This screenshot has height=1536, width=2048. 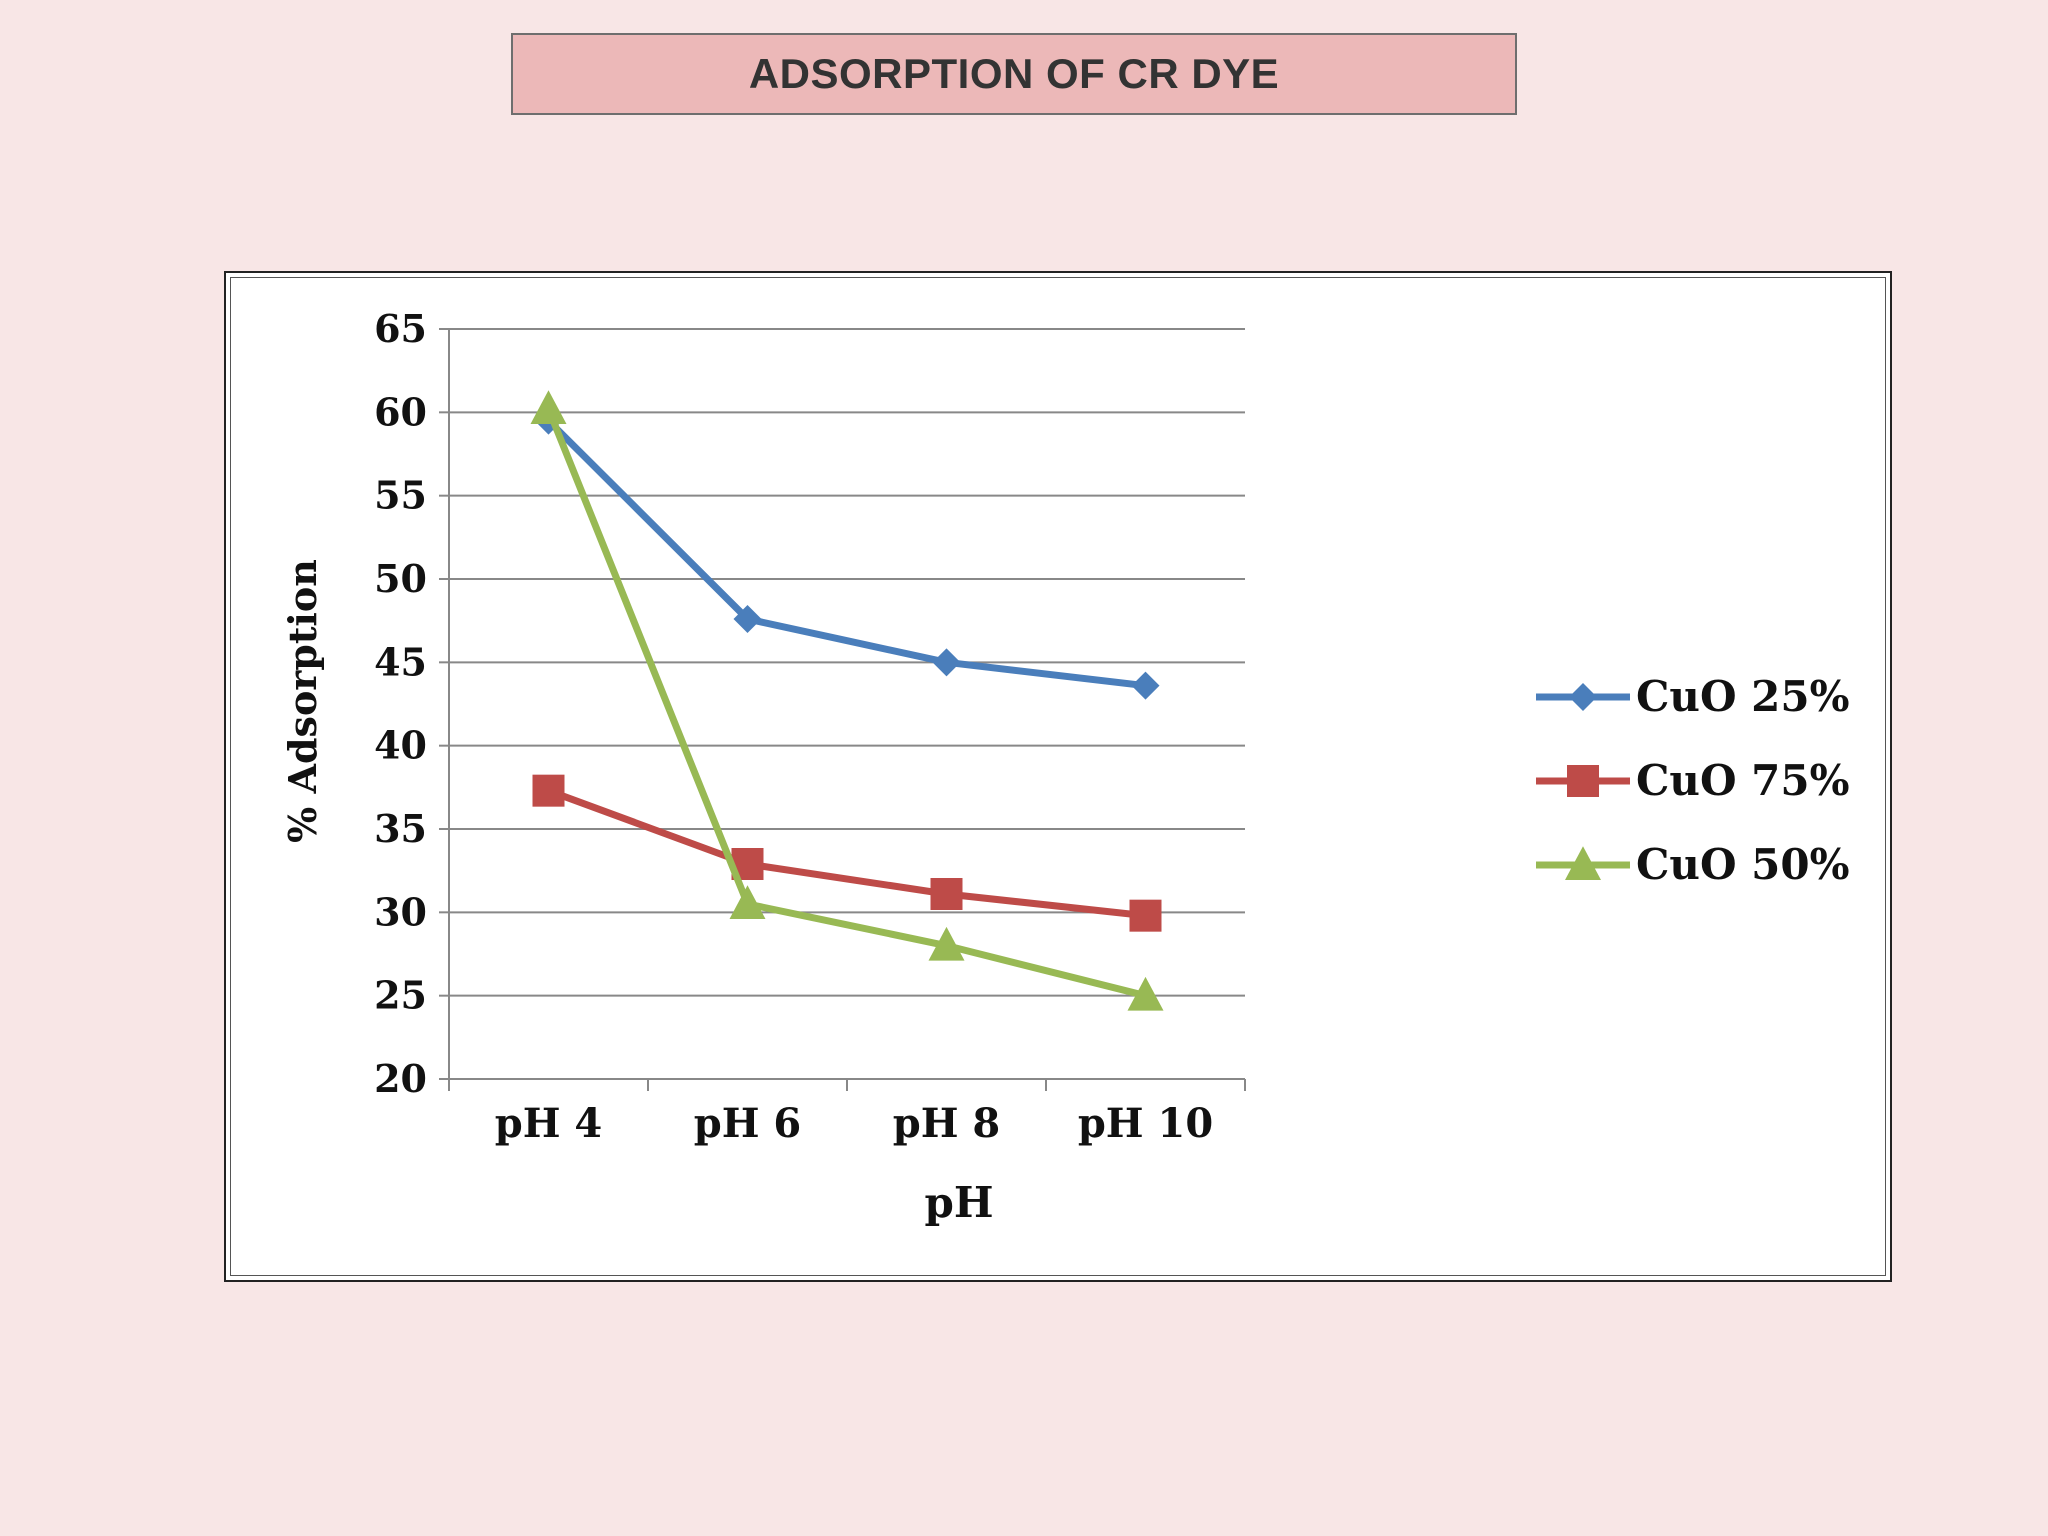 I want to click on series-layer, so click(x=847, y=700).